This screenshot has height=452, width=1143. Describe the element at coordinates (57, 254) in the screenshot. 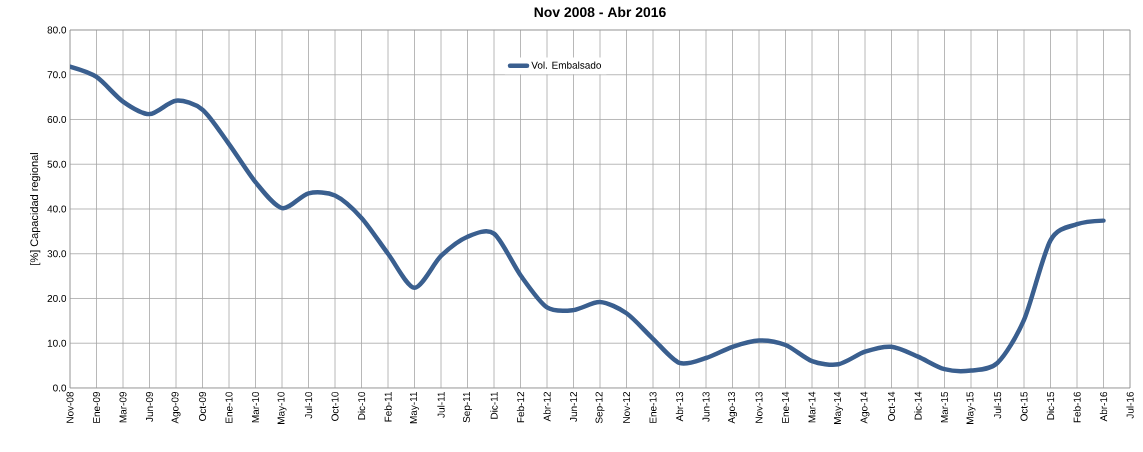

I see `y-tick-label: 30.0` at that location.